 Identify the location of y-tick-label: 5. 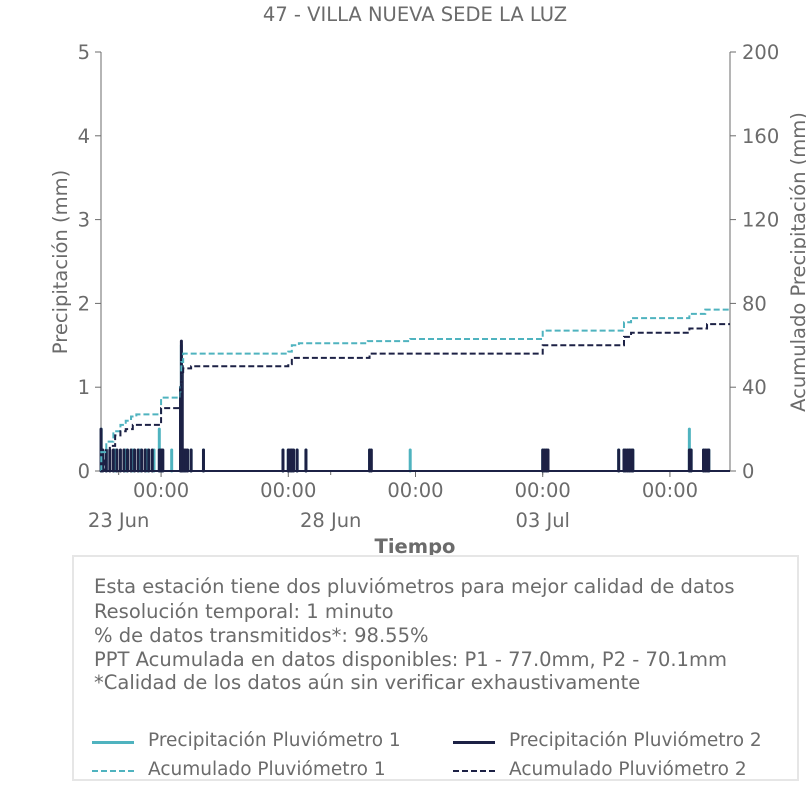
(84, 52).